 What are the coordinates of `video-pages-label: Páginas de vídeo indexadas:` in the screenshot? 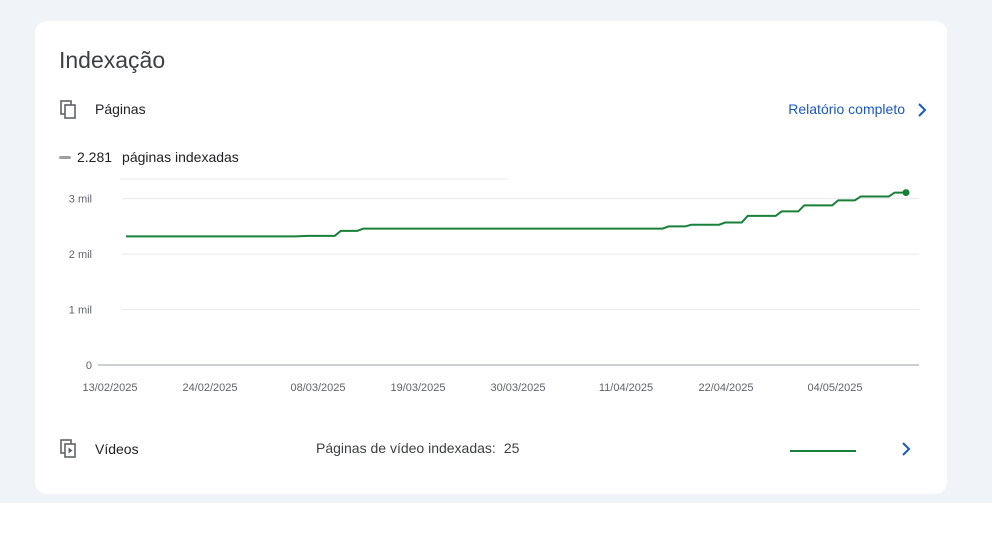 It's located at (406, 448).